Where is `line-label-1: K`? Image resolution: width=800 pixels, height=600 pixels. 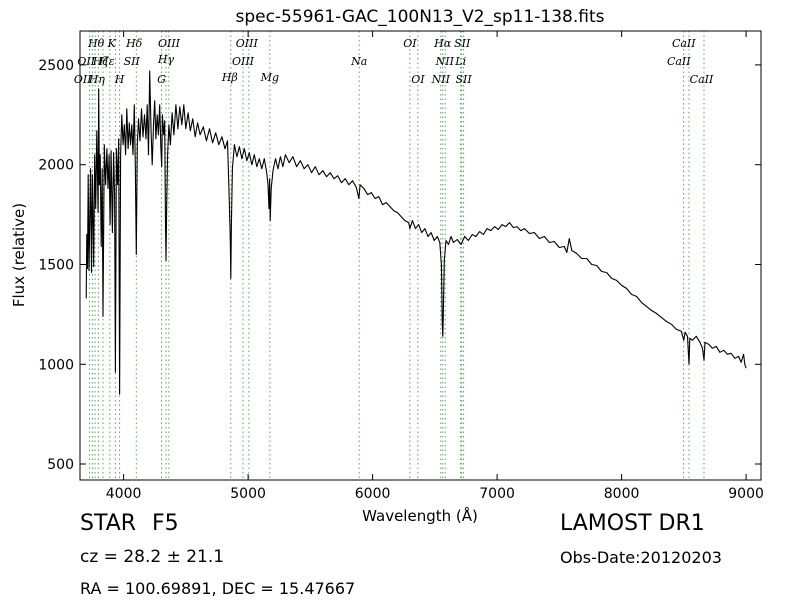
line-label-1: K is located at coordinates (112, 43).